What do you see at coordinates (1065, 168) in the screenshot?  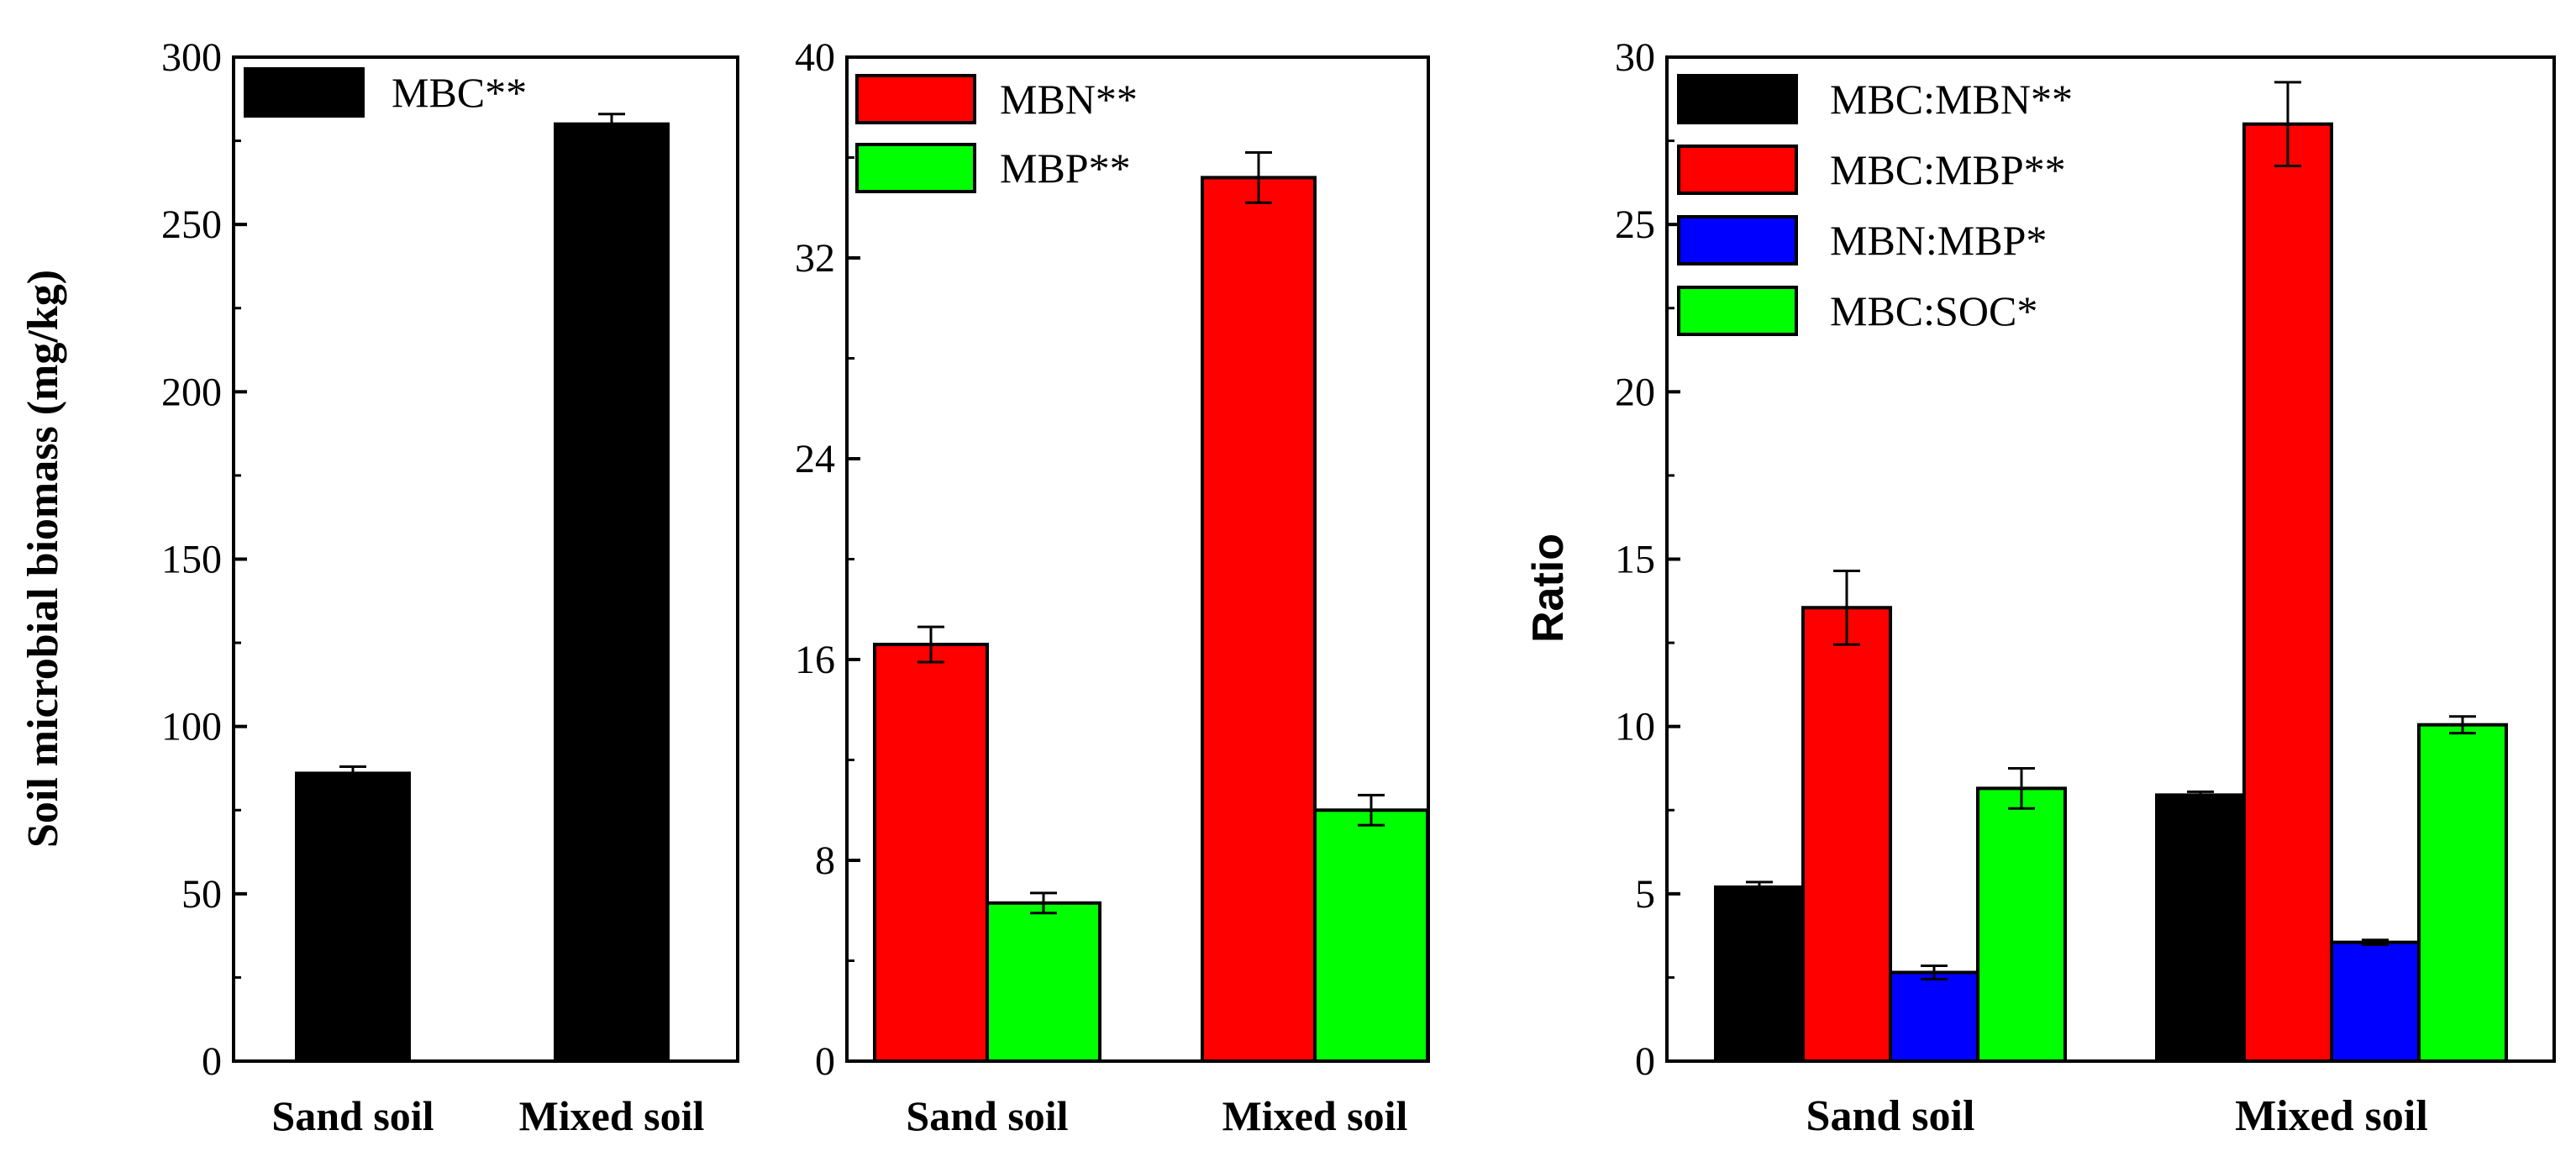 I see `legend-label: MBP**` at bounding box center [1065, 168].